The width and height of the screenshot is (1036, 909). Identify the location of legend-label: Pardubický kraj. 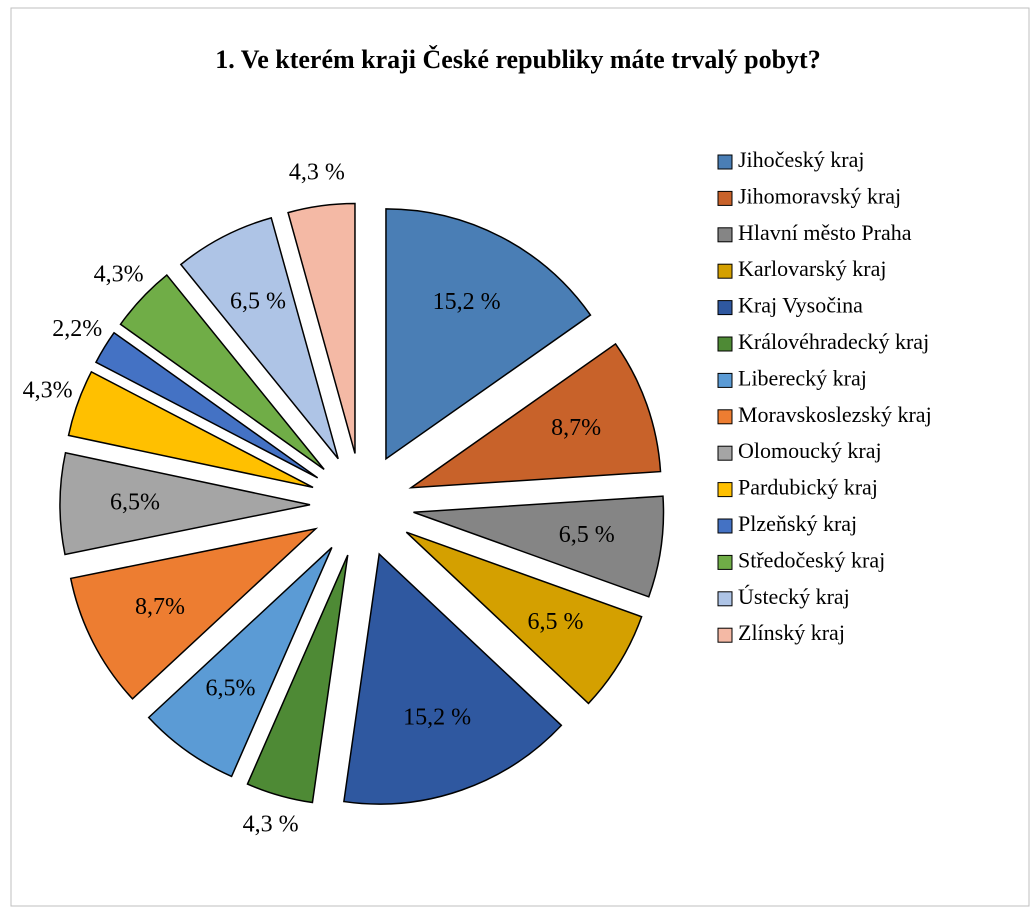
(808, 487).